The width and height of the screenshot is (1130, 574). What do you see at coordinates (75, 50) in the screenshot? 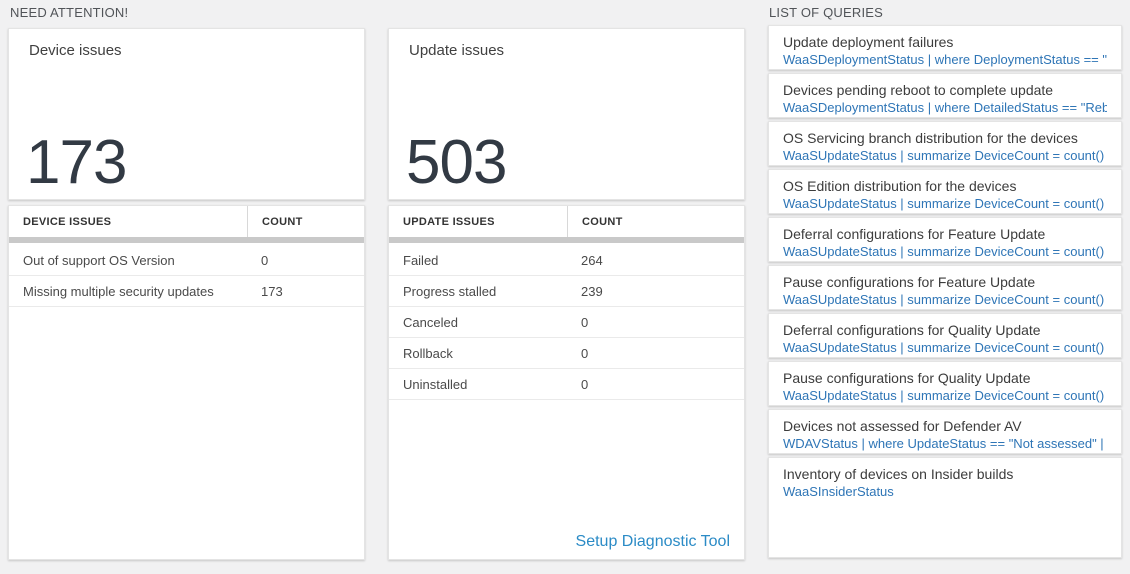
I see `device-issues-tile-title: Device issues` at bounding box center [75, 50].